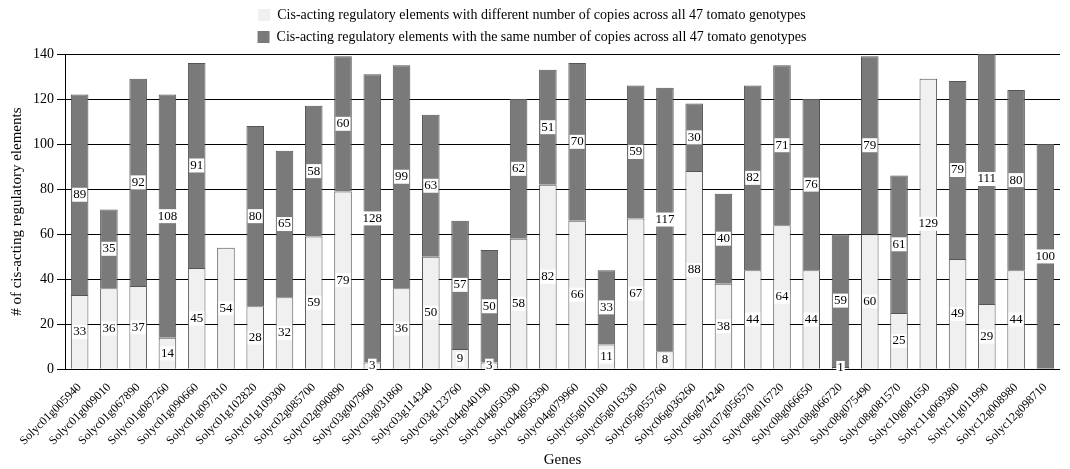 The width and height of the screenshot is (1070, 469). I want to click on data-label: 40, so click(723, 238).